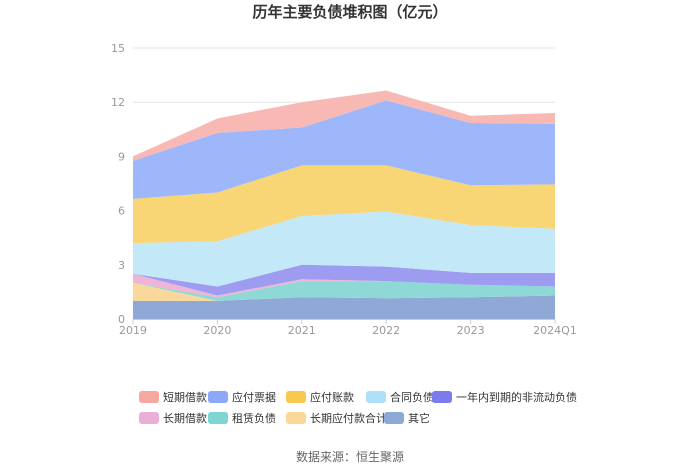 The image size is (700, 473). I want to click on x-tick-label: 2020, so click(217, 330).